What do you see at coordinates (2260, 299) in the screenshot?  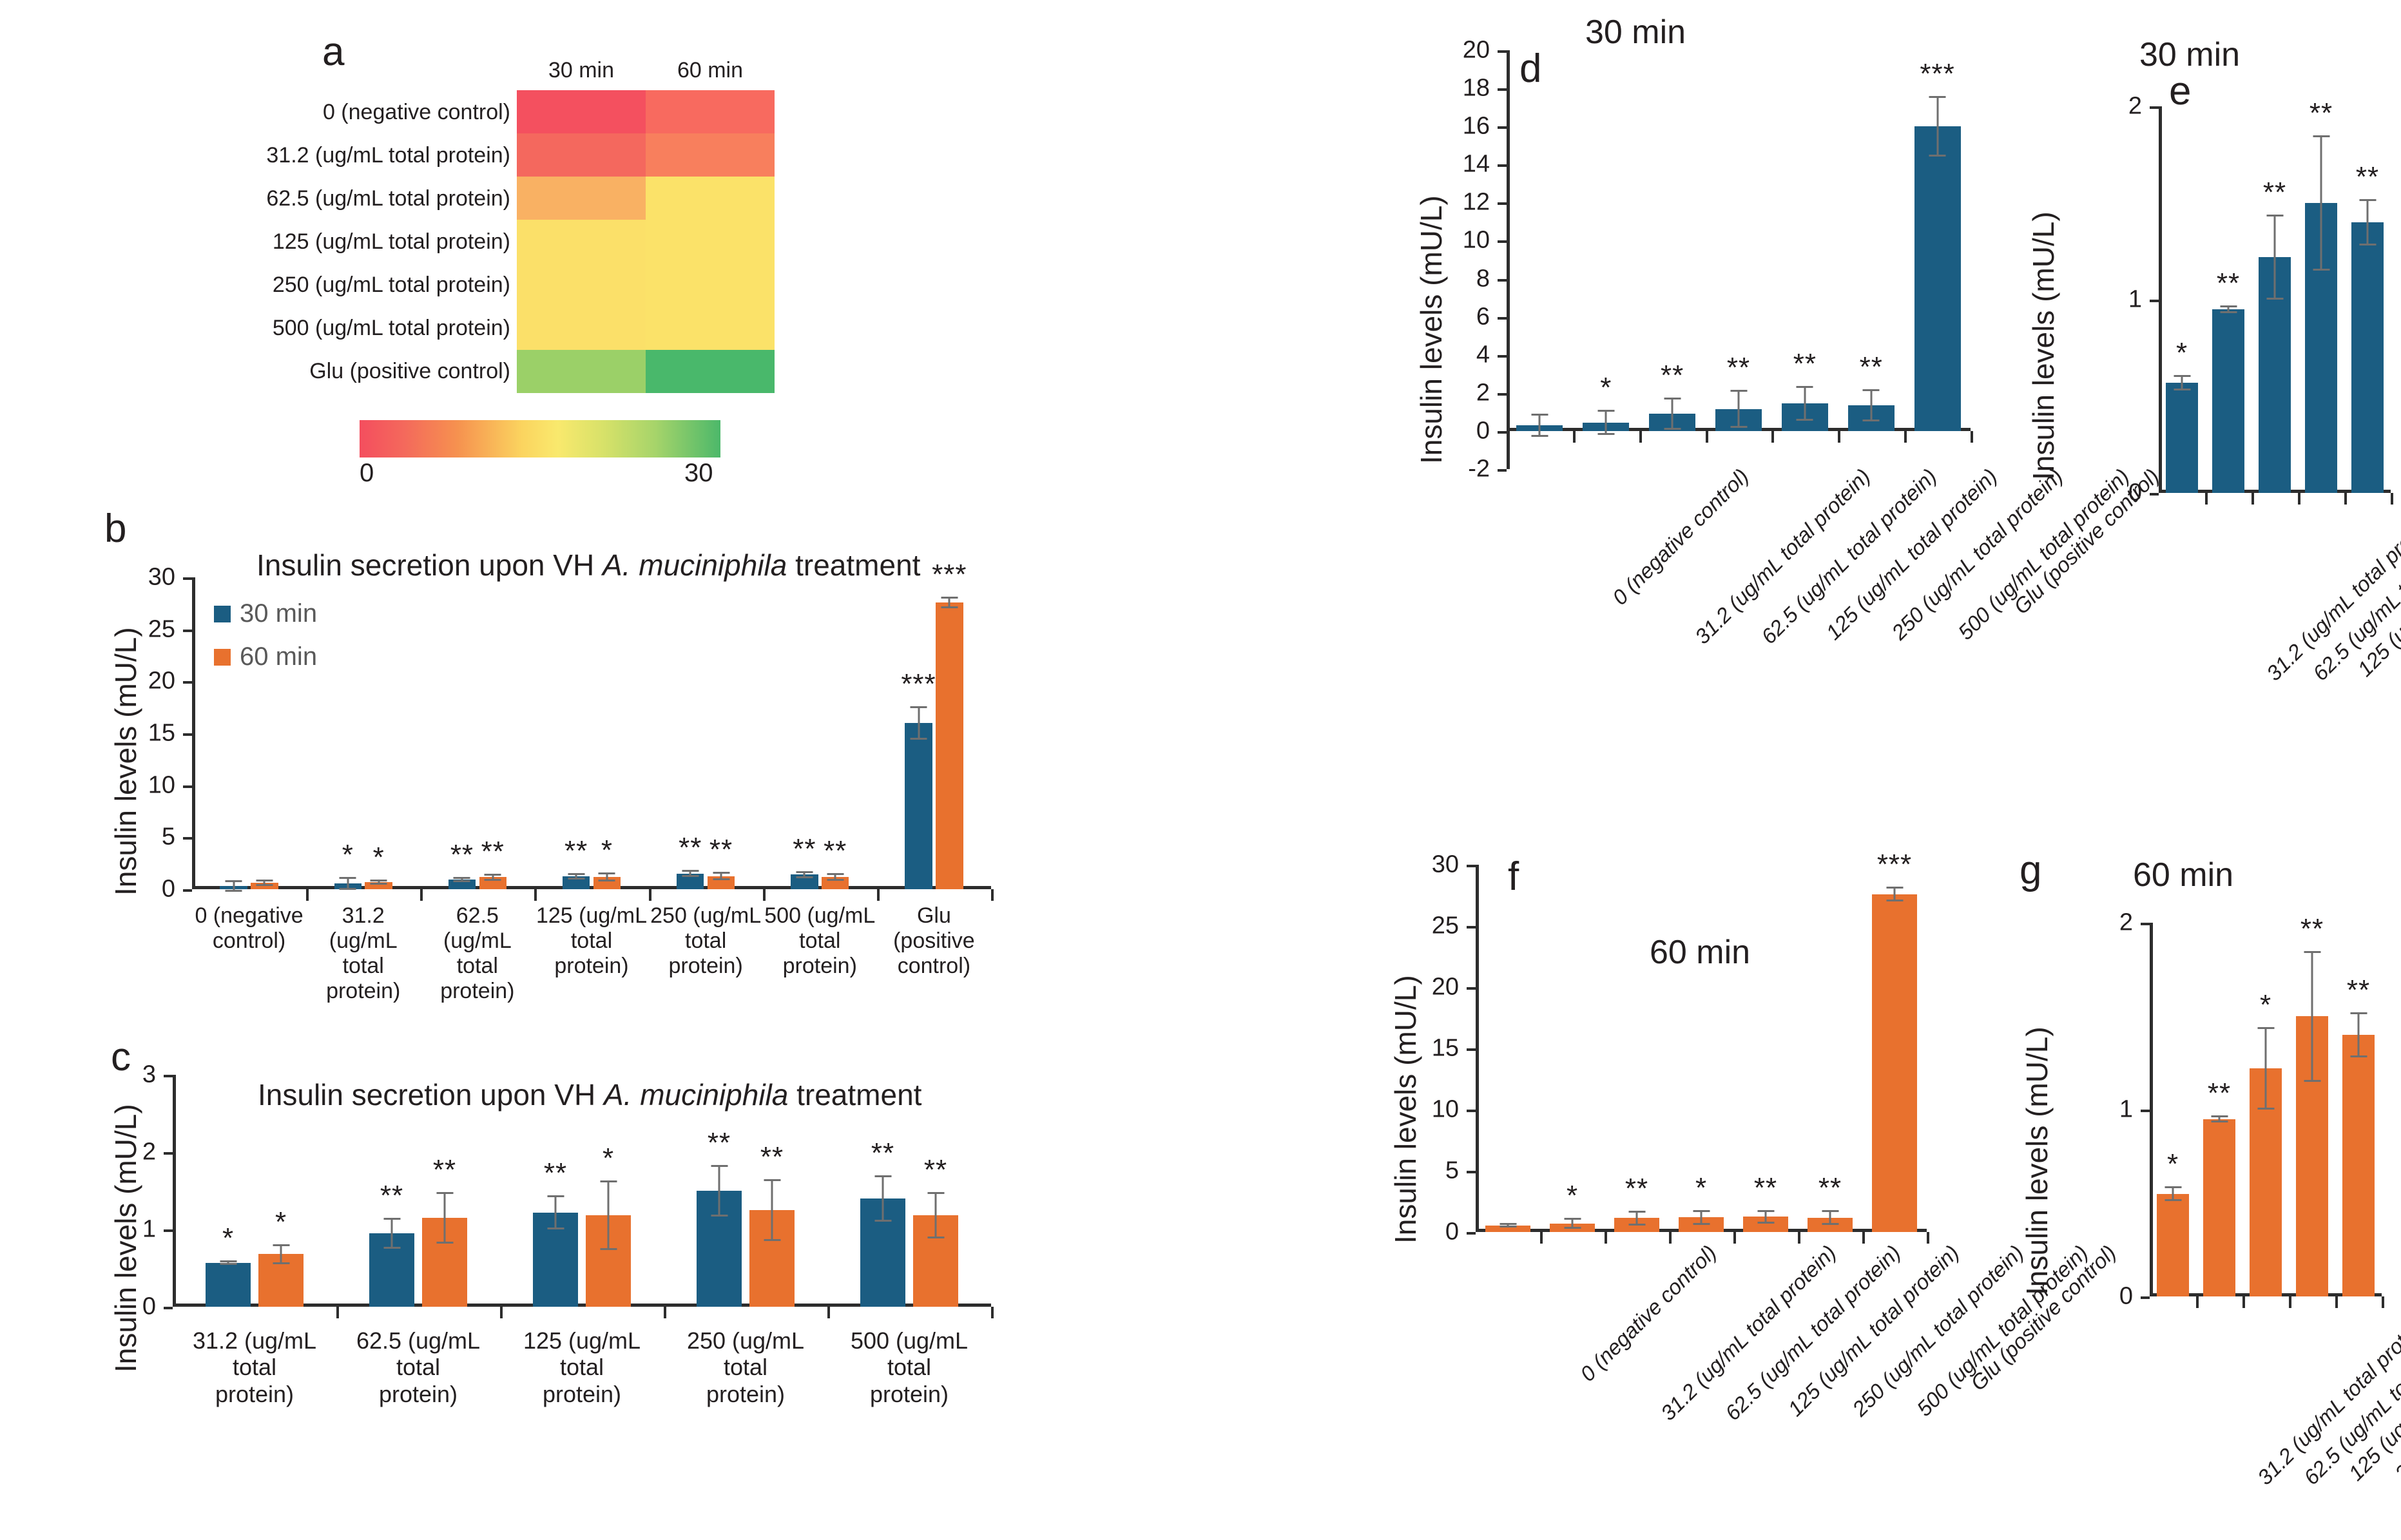 I see `panel-e-chart: 0 1 2 * ** ** ** **` at bounding box center [2260, 299].